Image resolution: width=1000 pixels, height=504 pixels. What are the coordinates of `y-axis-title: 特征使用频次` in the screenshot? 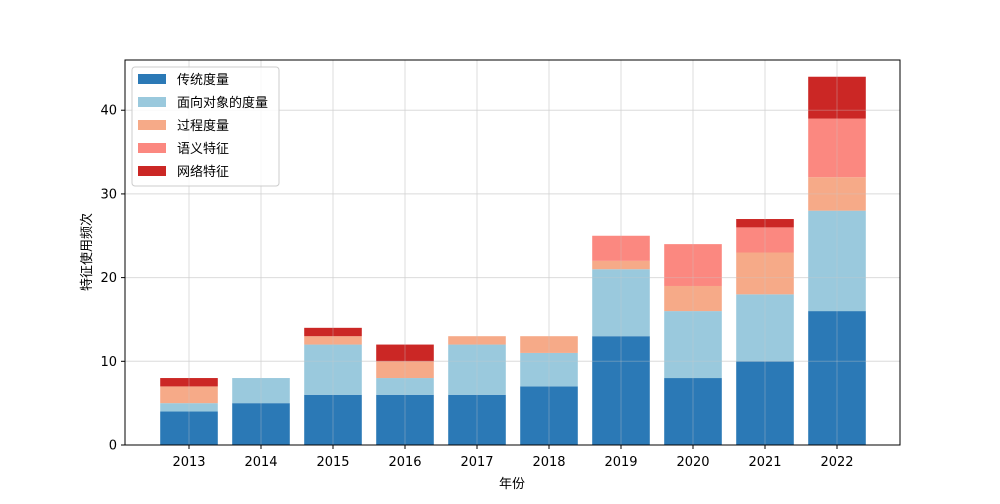 It's located at (87, 252).